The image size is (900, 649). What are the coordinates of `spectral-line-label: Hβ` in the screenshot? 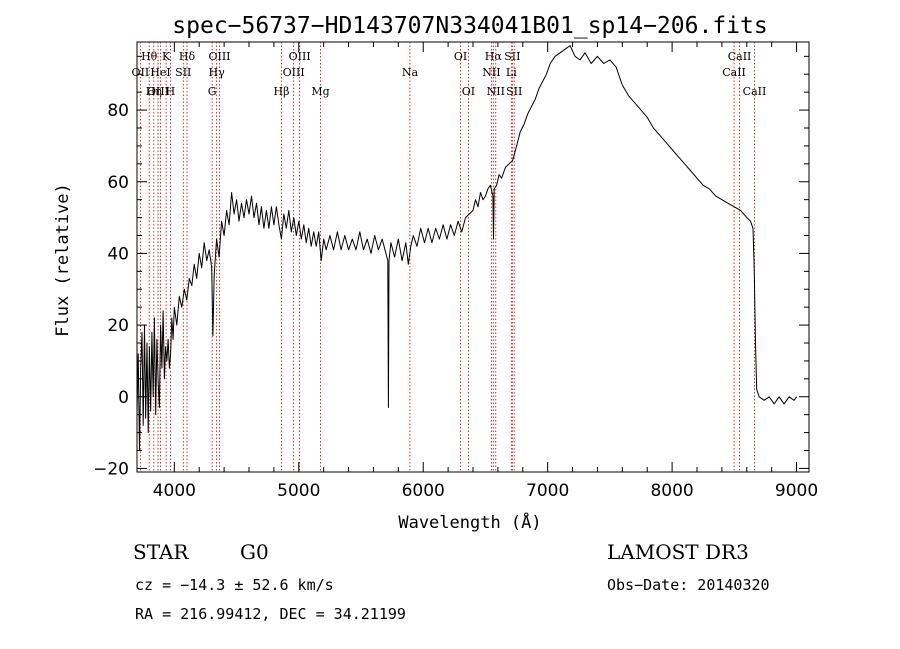 It's located at (282, 91).